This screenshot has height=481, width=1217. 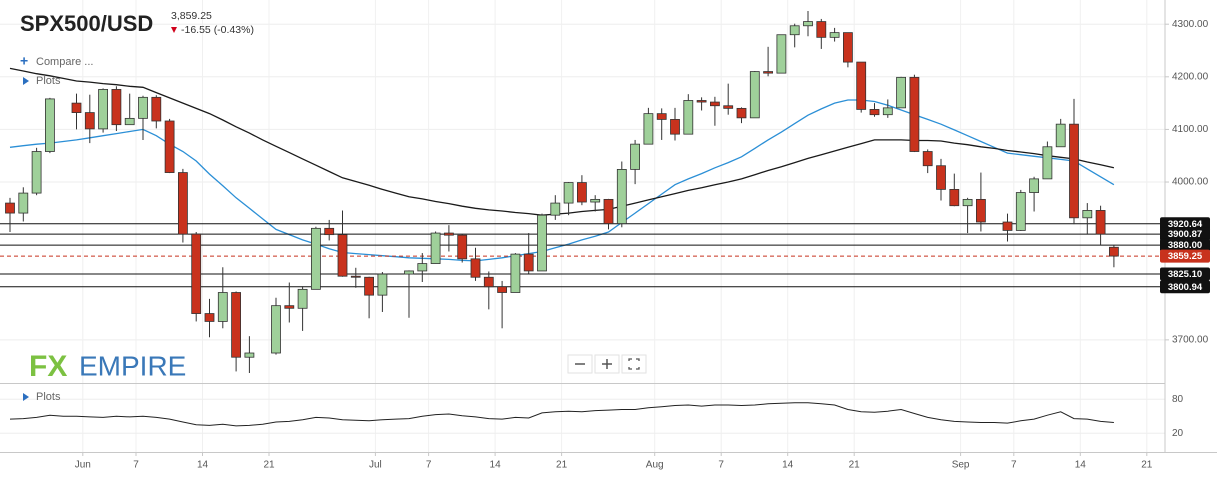 What do you see at coordinates (655, 465) in the screenshot?
I see `x-tick-label: Aug` at bounding box center [655, 465].